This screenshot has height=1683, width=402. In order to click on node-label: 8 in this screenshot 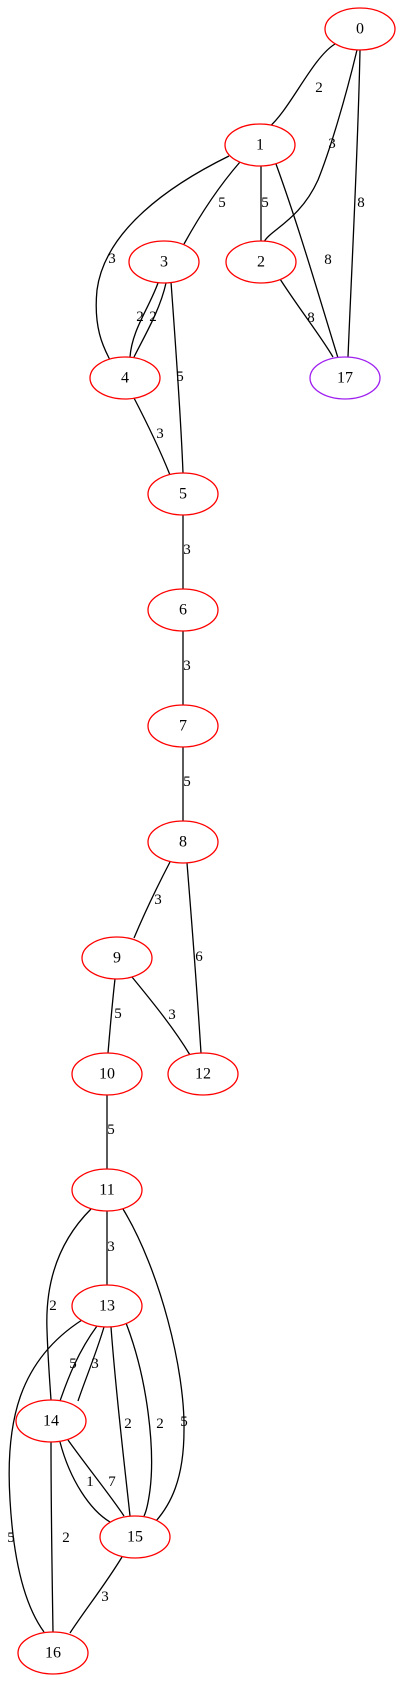, I will do `click(183, 842)`.